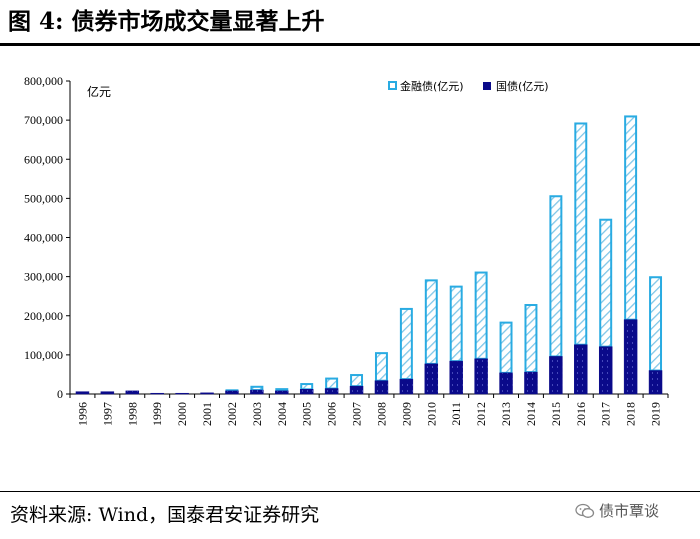  I want to click on x-tick-label: 2006, so click(332, 414).